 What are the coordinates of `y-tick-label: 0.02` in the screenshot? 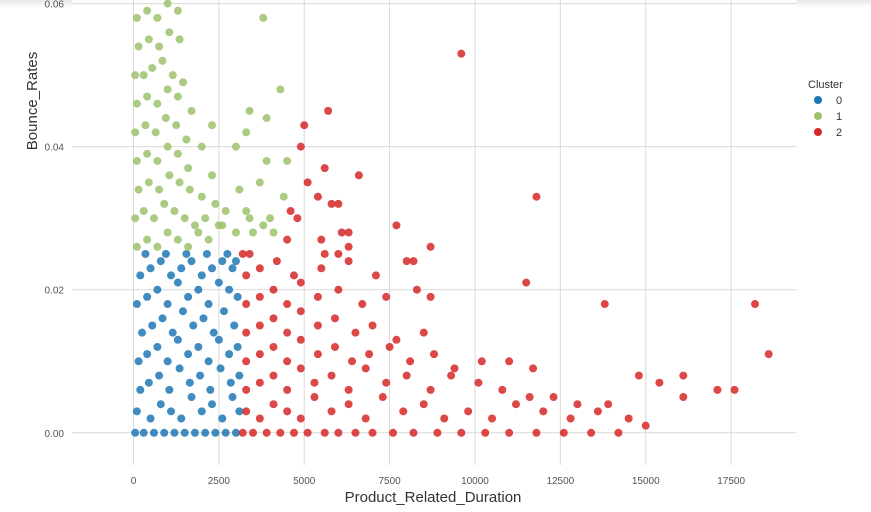 It's located at (55, 291).